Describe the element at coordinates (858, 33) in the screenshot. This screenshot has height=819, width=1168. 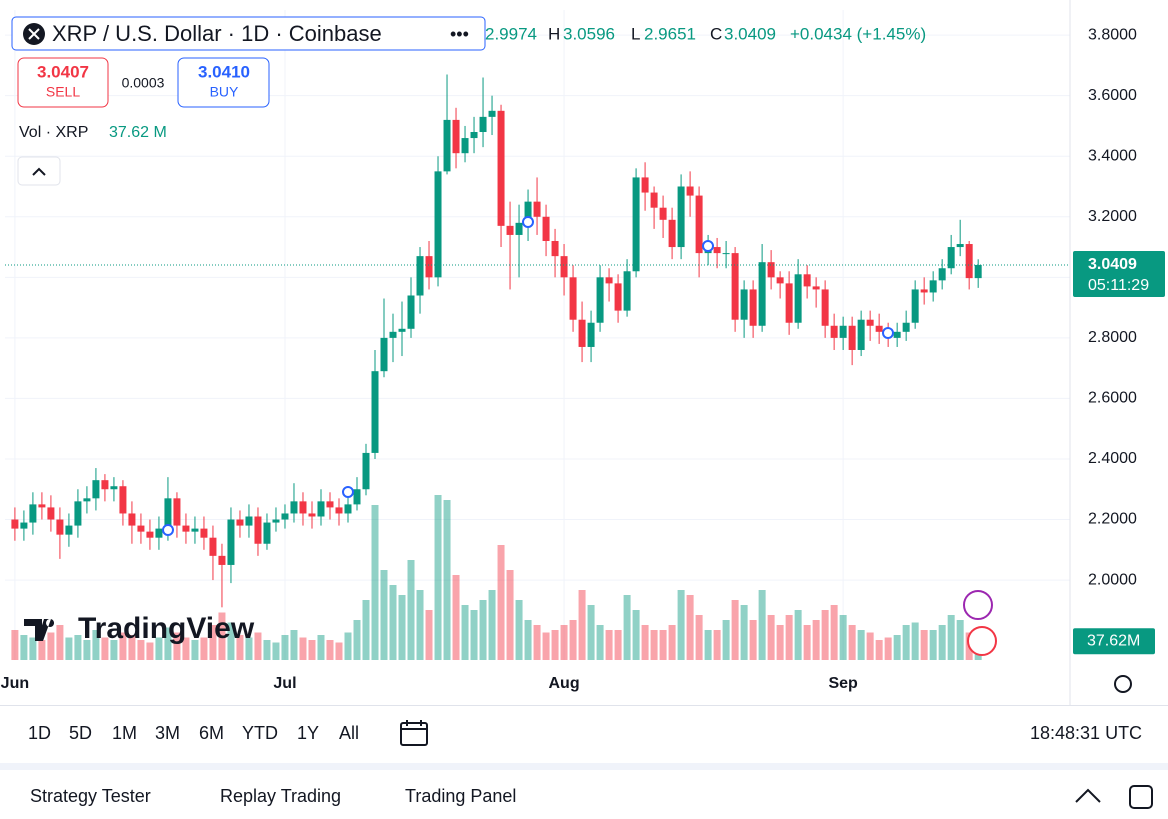
I see `ohlc-value: +0.0434 (+1.45%)` at that location.